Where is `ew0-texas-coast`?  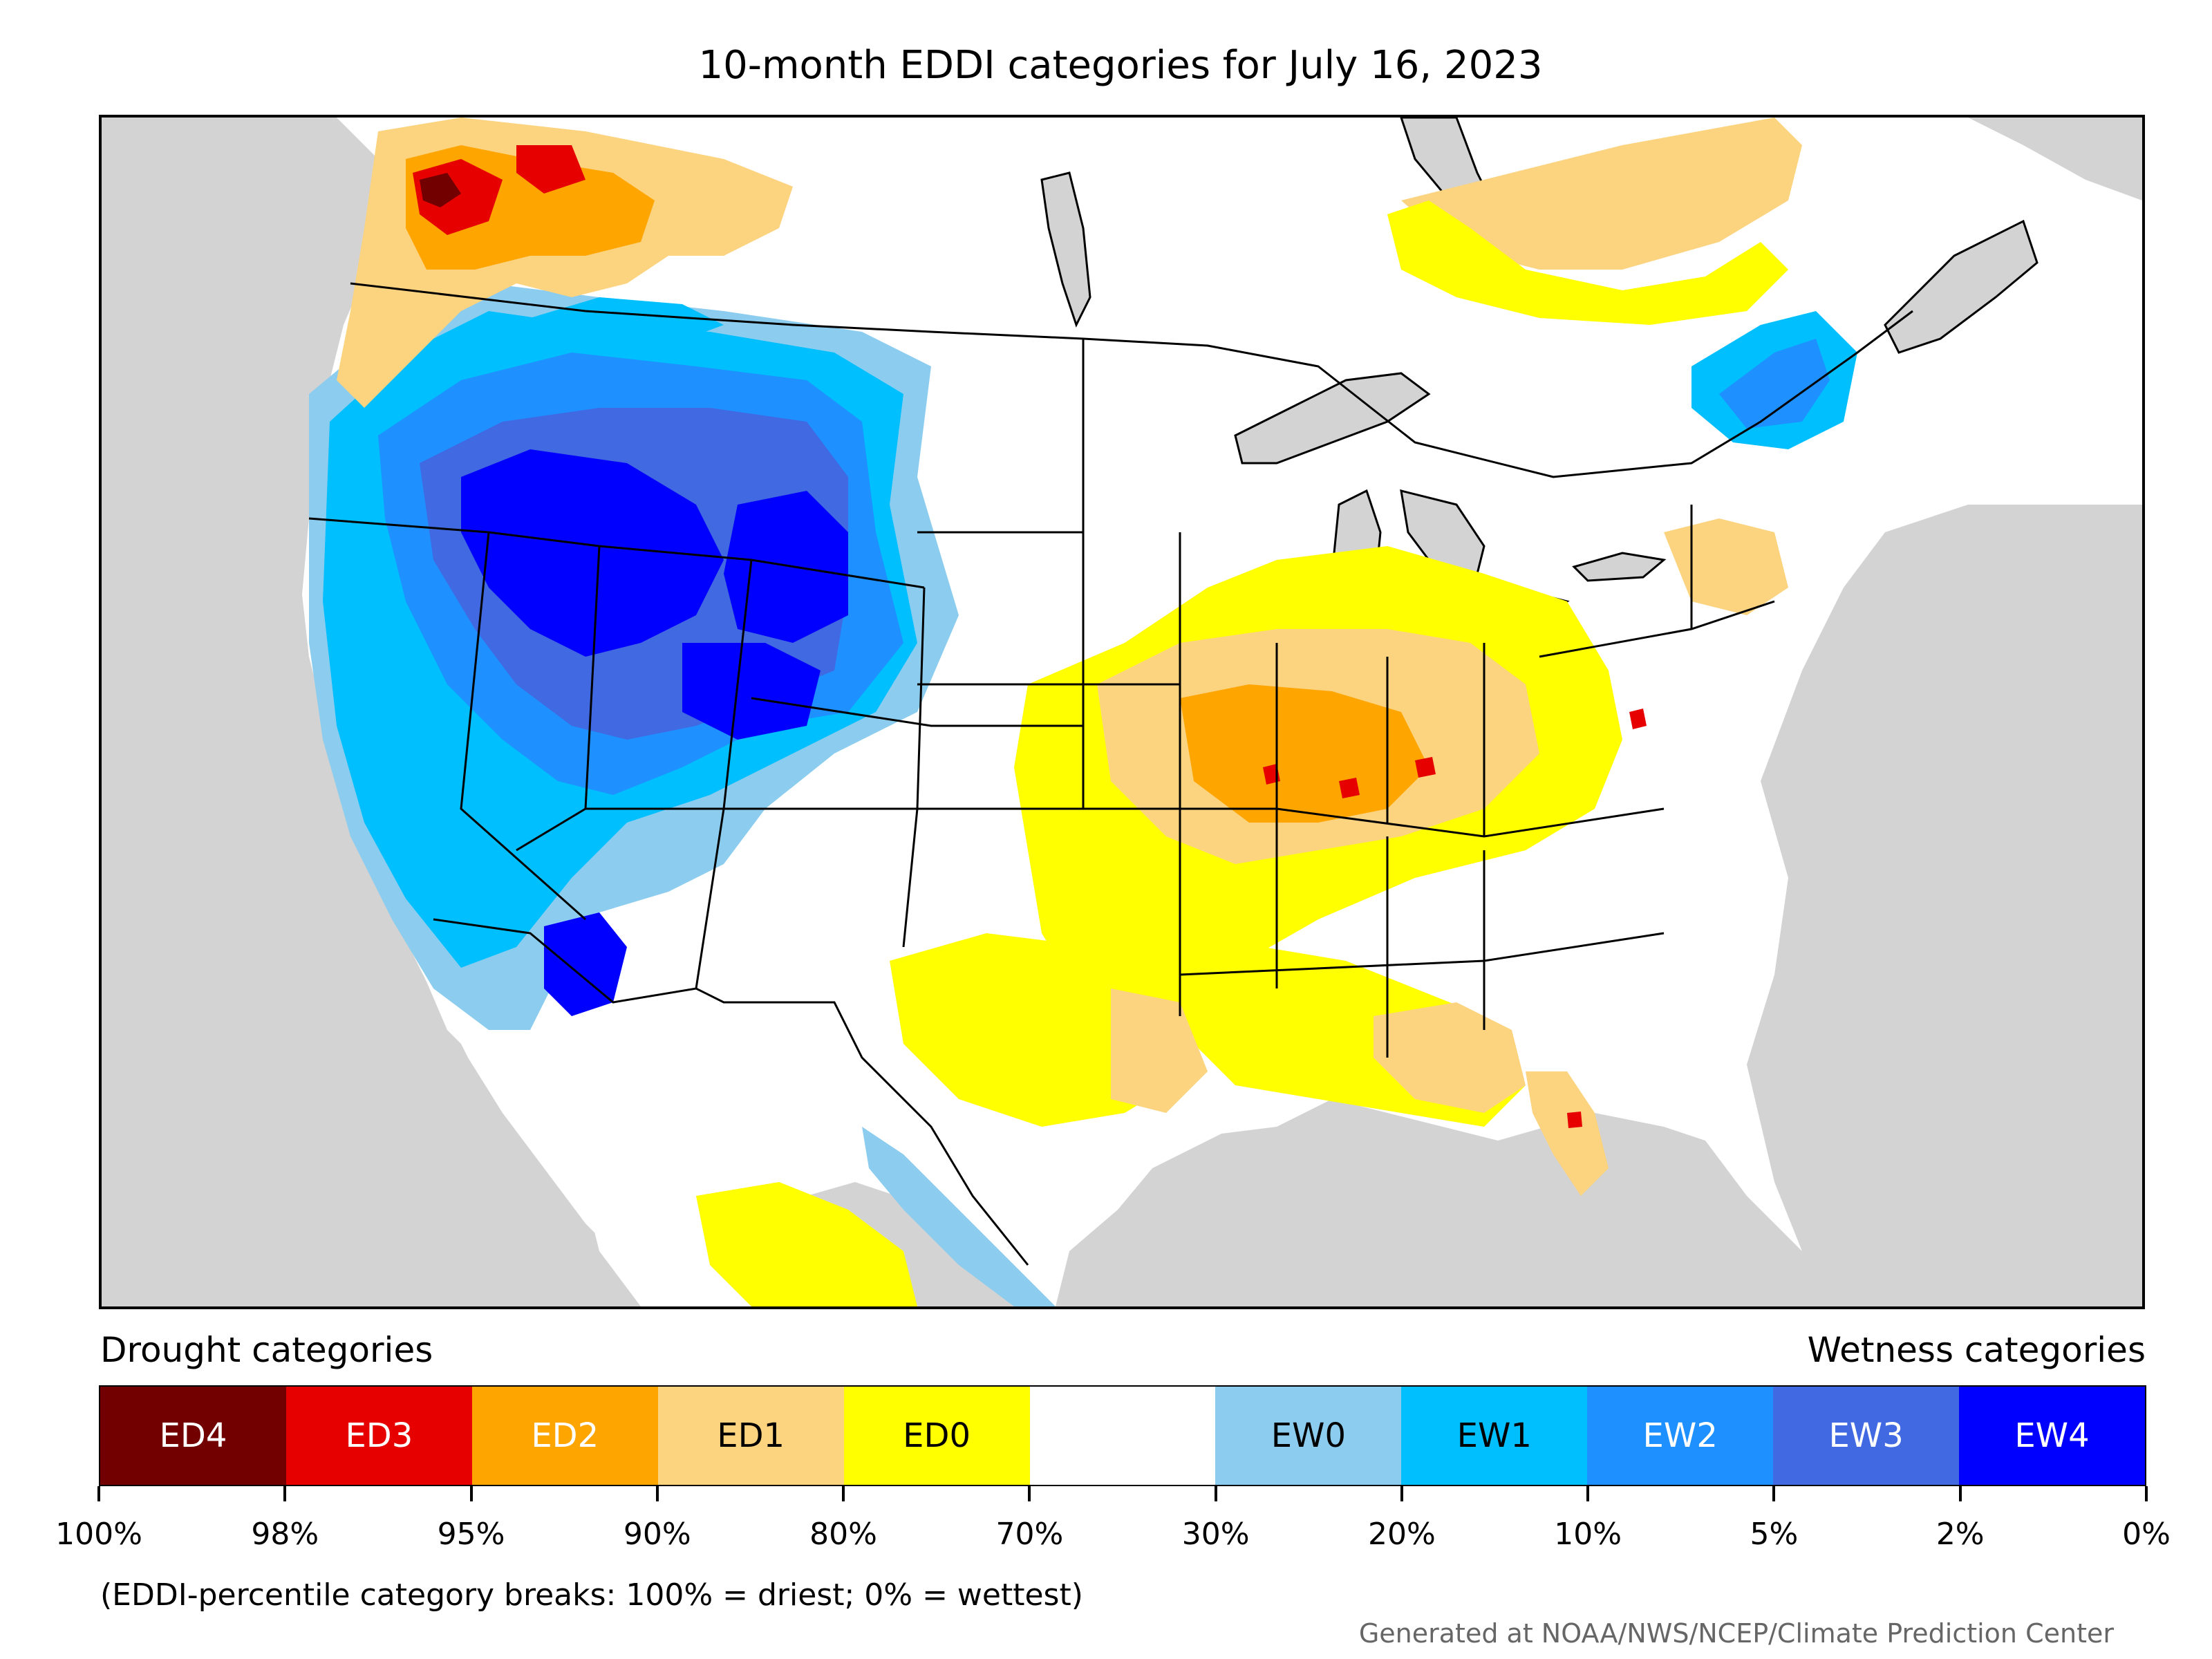
ew0-texas-coast is located at coordinates (959, 1216).